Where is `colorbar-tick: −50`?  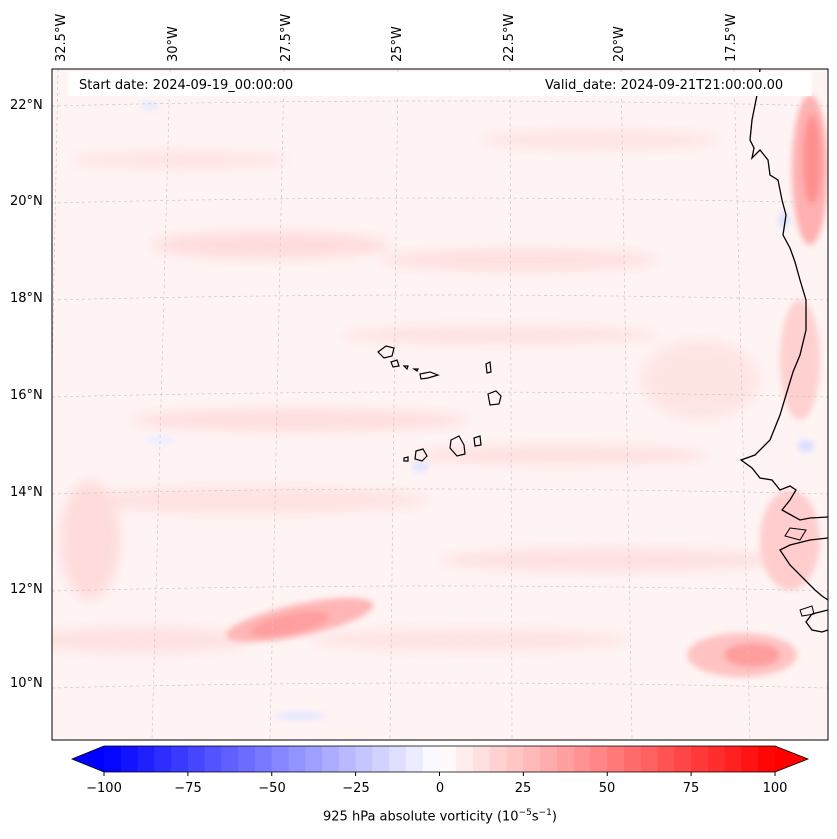 colorbar-tick: −50 is located at coordinates (272, 788).